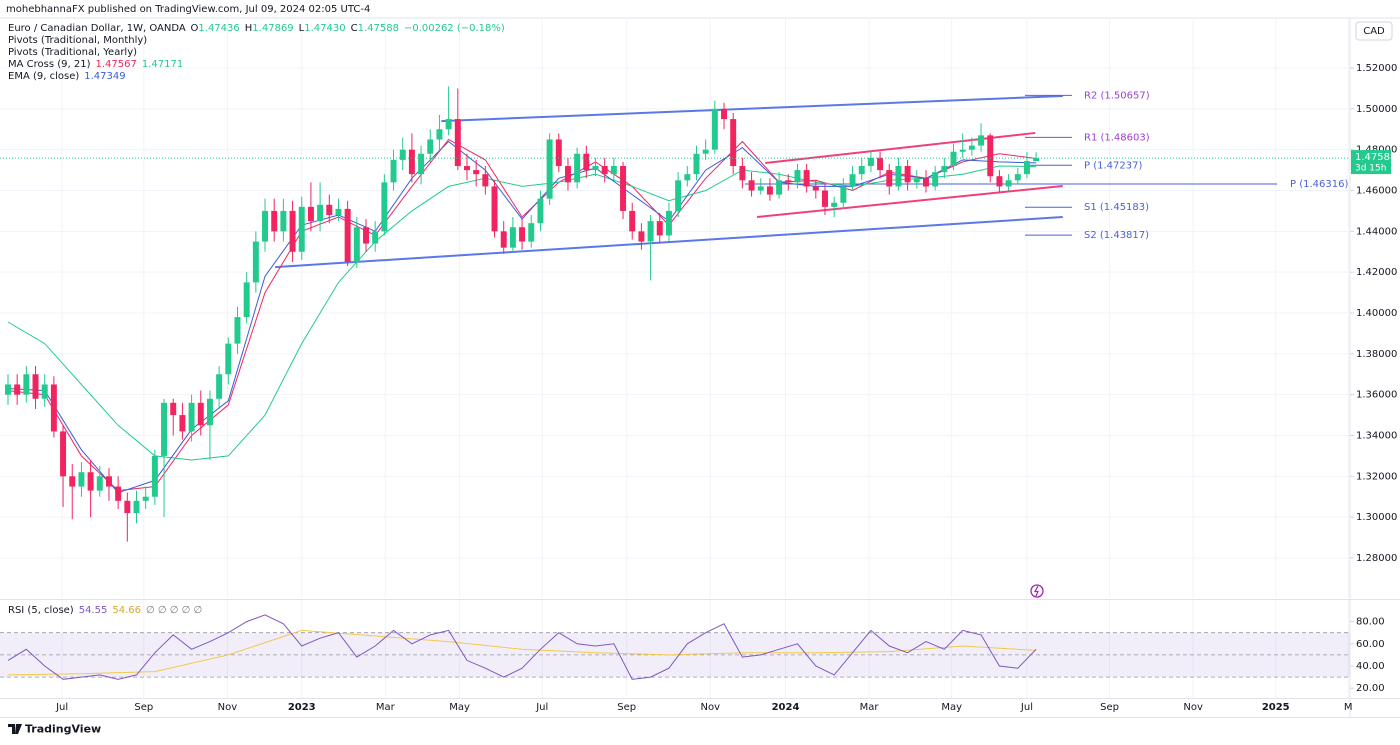  I want to click on x-tick-label: Nov, so click(1193, 707).